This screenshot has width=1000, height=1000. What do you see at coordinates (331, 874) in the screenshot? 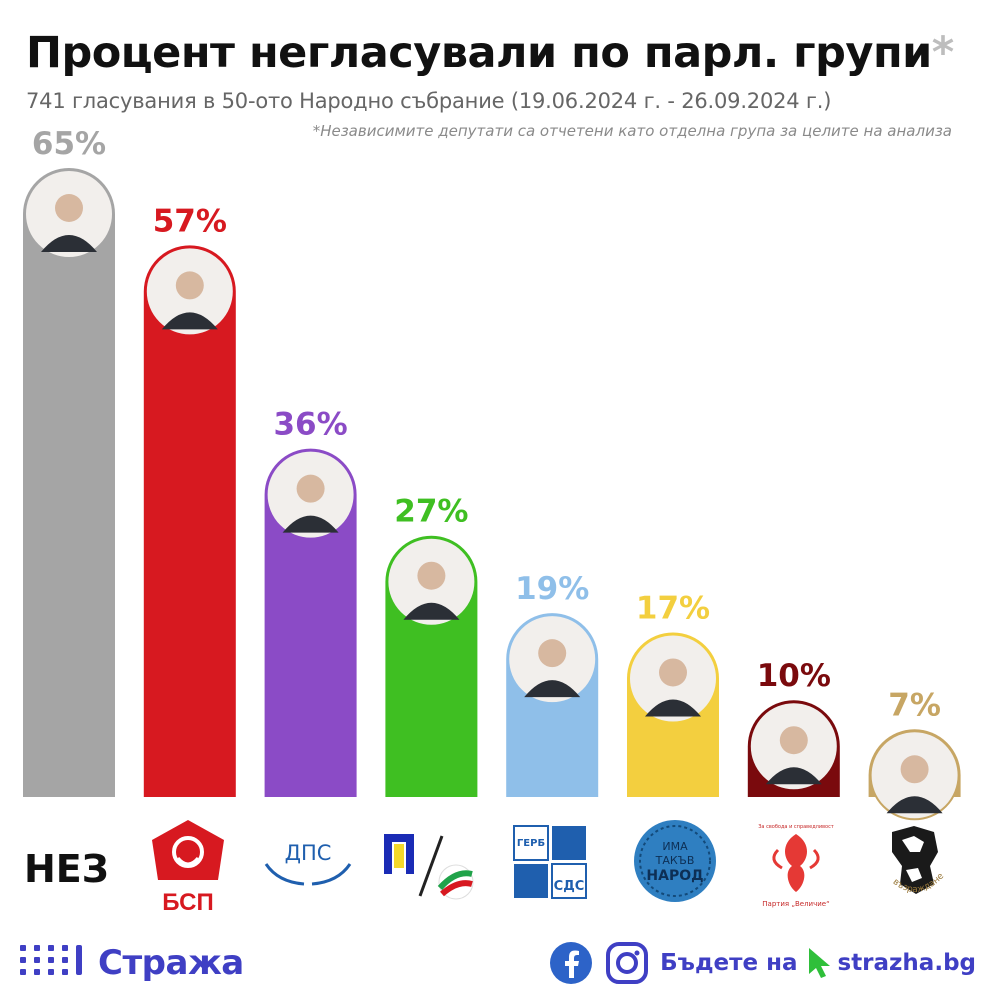
I see `laurel-right-icon` at bounding box center [331, 874].